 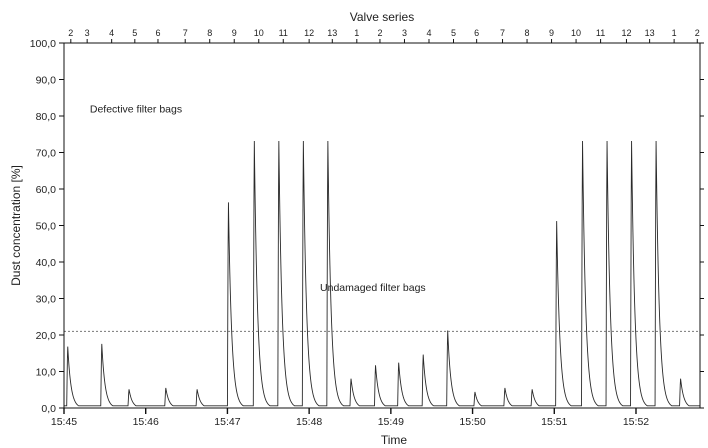 What do you see at coordinates (394, 440) in the screenshot?
I see `x-axis-title: Time` at bounding box center [394, 440].